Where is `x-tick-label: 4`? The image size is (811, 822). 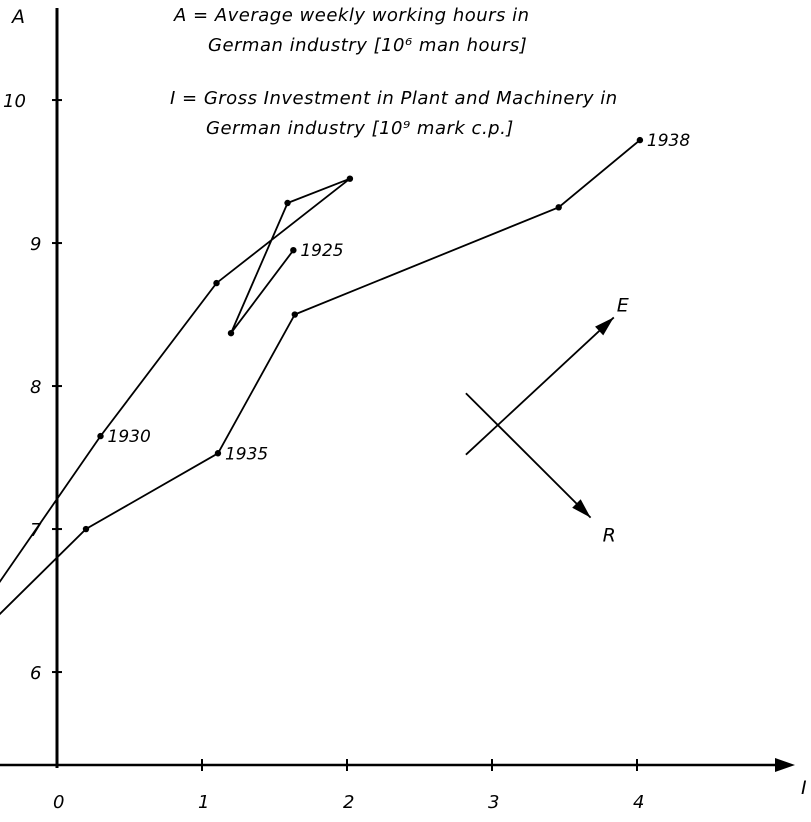
x-tick-label: 4 is located at coordinates (638, 802).